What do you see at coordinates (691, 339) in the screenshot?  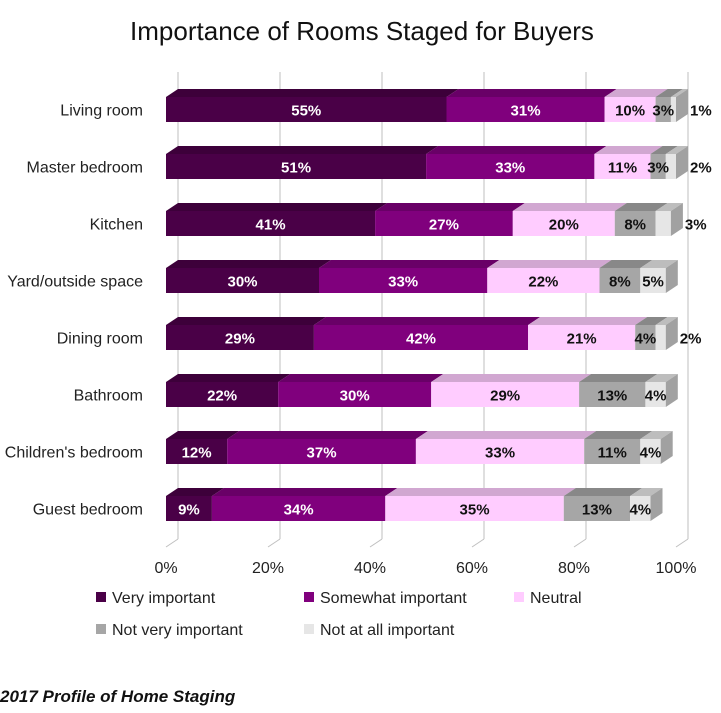 I see `data-label: 2%` at bounding box center [691, 339].